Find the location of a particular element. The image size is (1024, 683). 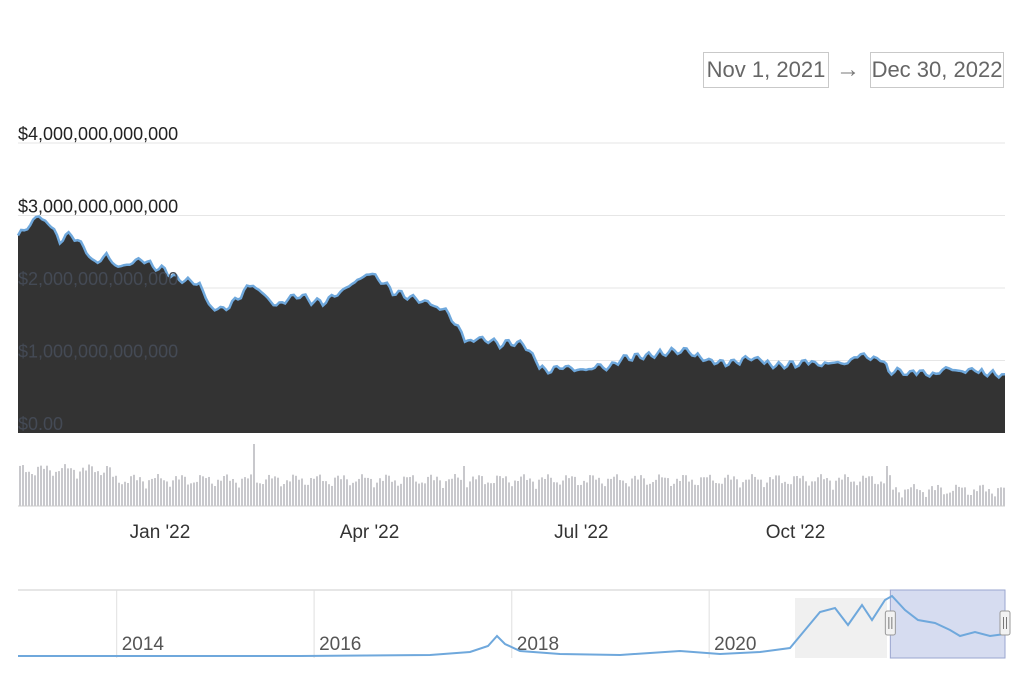

navigator-left-handle is located at coordinates (890, 623).